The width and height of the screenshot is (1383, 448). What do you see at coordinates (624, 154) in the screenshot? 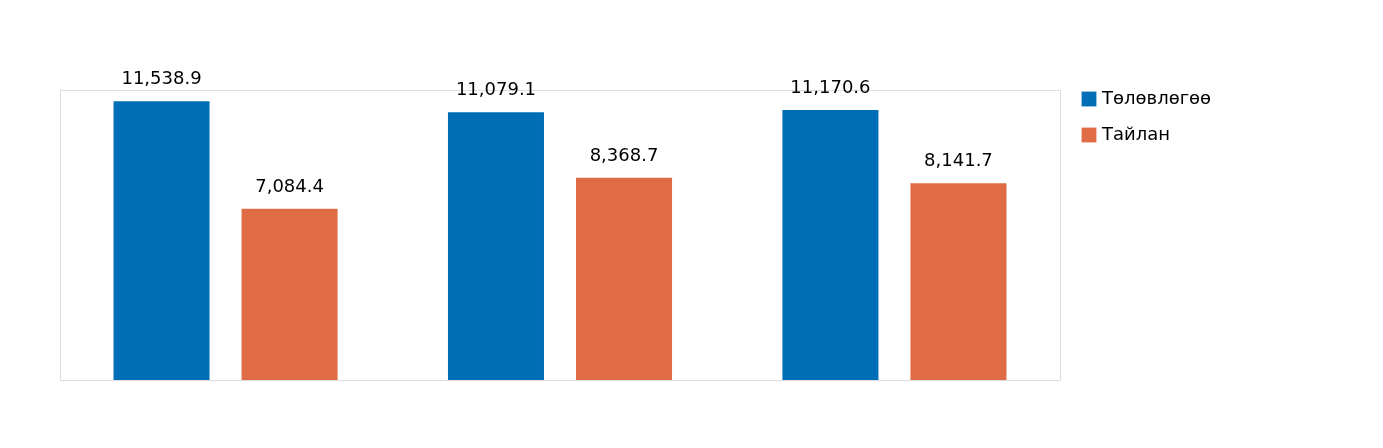
I see `data-label: 8,368.7` at bounding box center [624, 154].